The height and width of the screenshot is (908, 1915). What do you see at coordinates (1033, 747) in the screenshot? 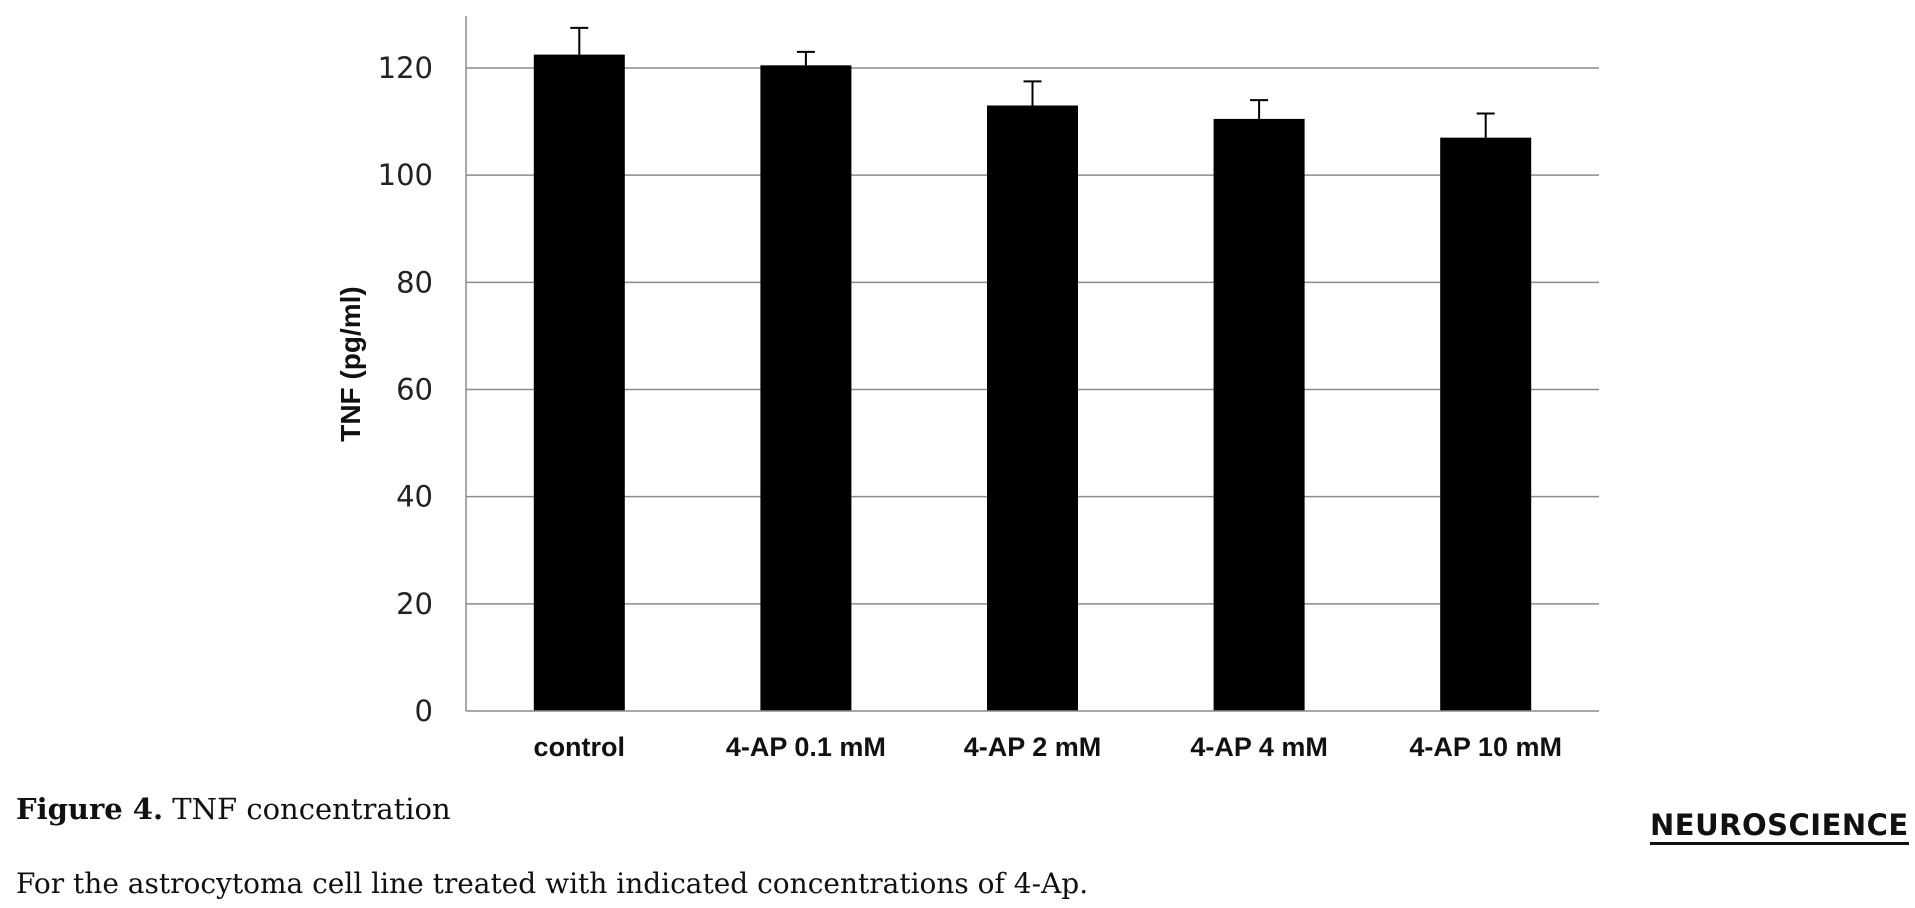
I see `x-category-label: 4-AP 2 mM` at bounding box center [1033, 747].